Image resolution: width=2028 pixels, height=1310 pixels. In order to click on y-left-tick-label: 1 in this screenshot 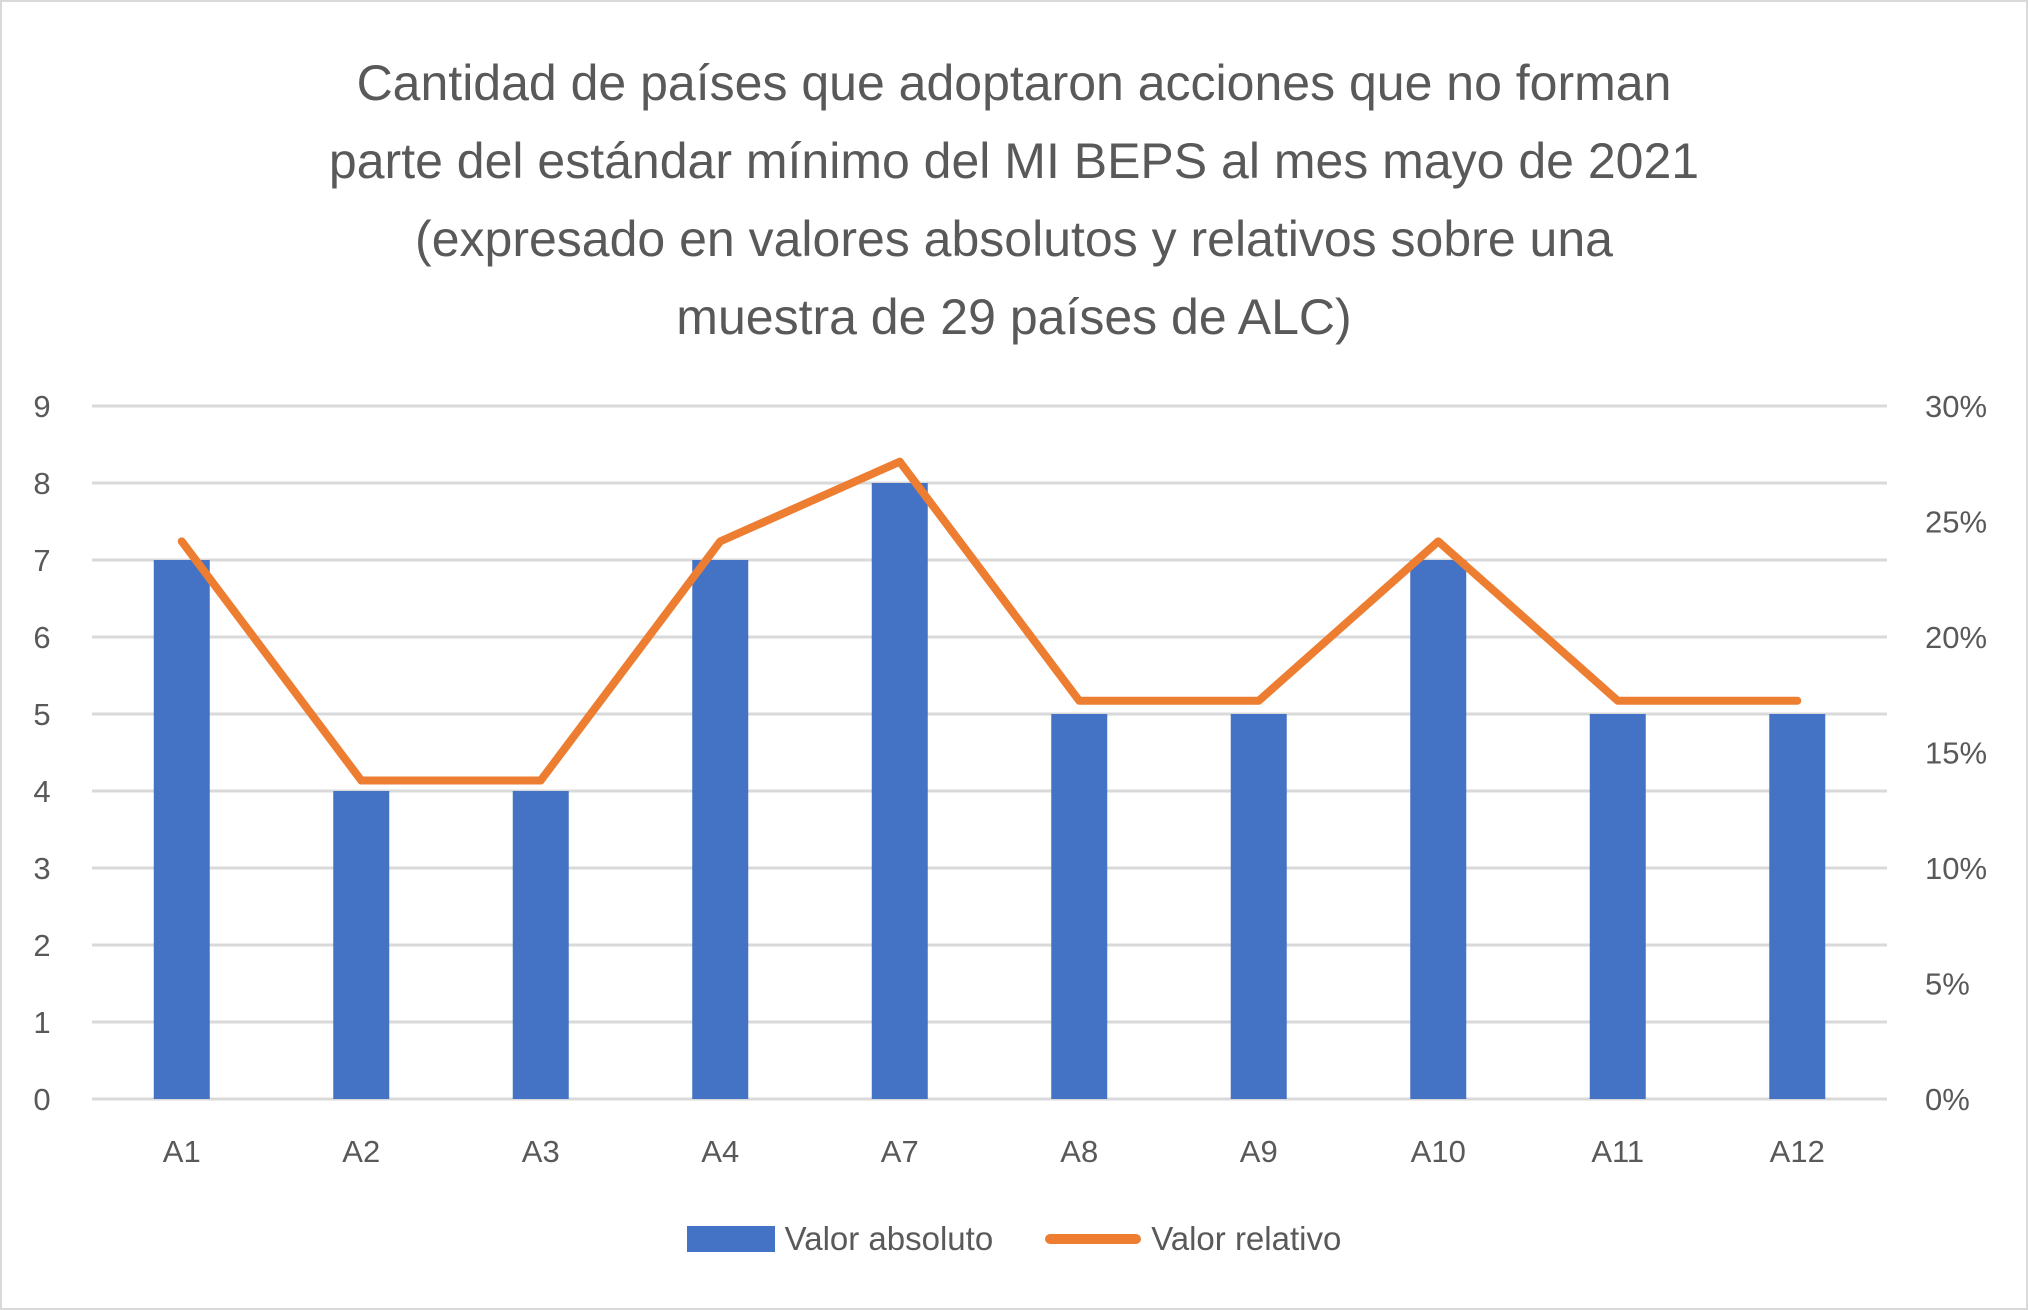, I will do `click(41, 1022)`.